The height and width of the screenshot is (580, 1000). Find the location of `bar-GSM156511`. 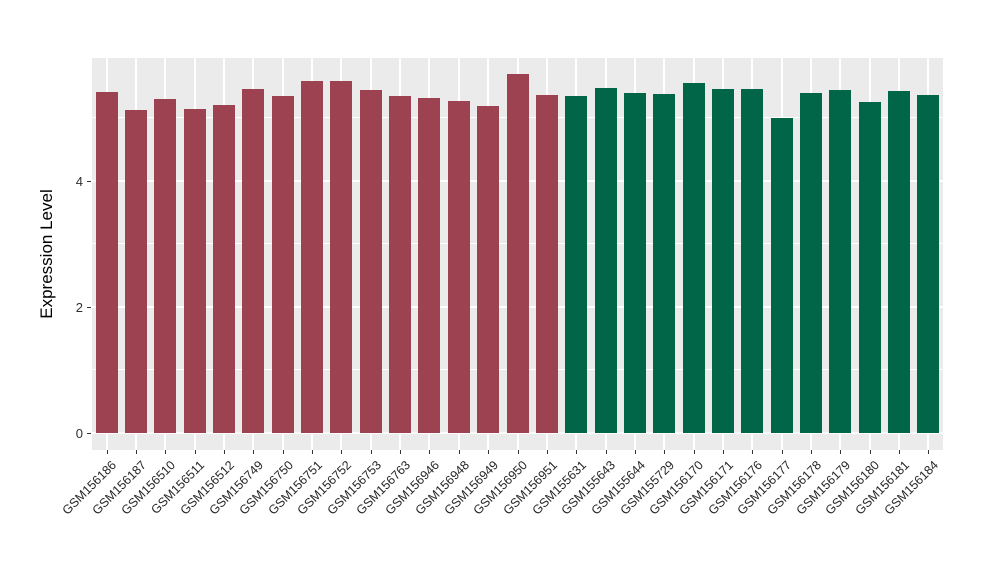

bar-GSM156511 is located at coordinates (194, 271).